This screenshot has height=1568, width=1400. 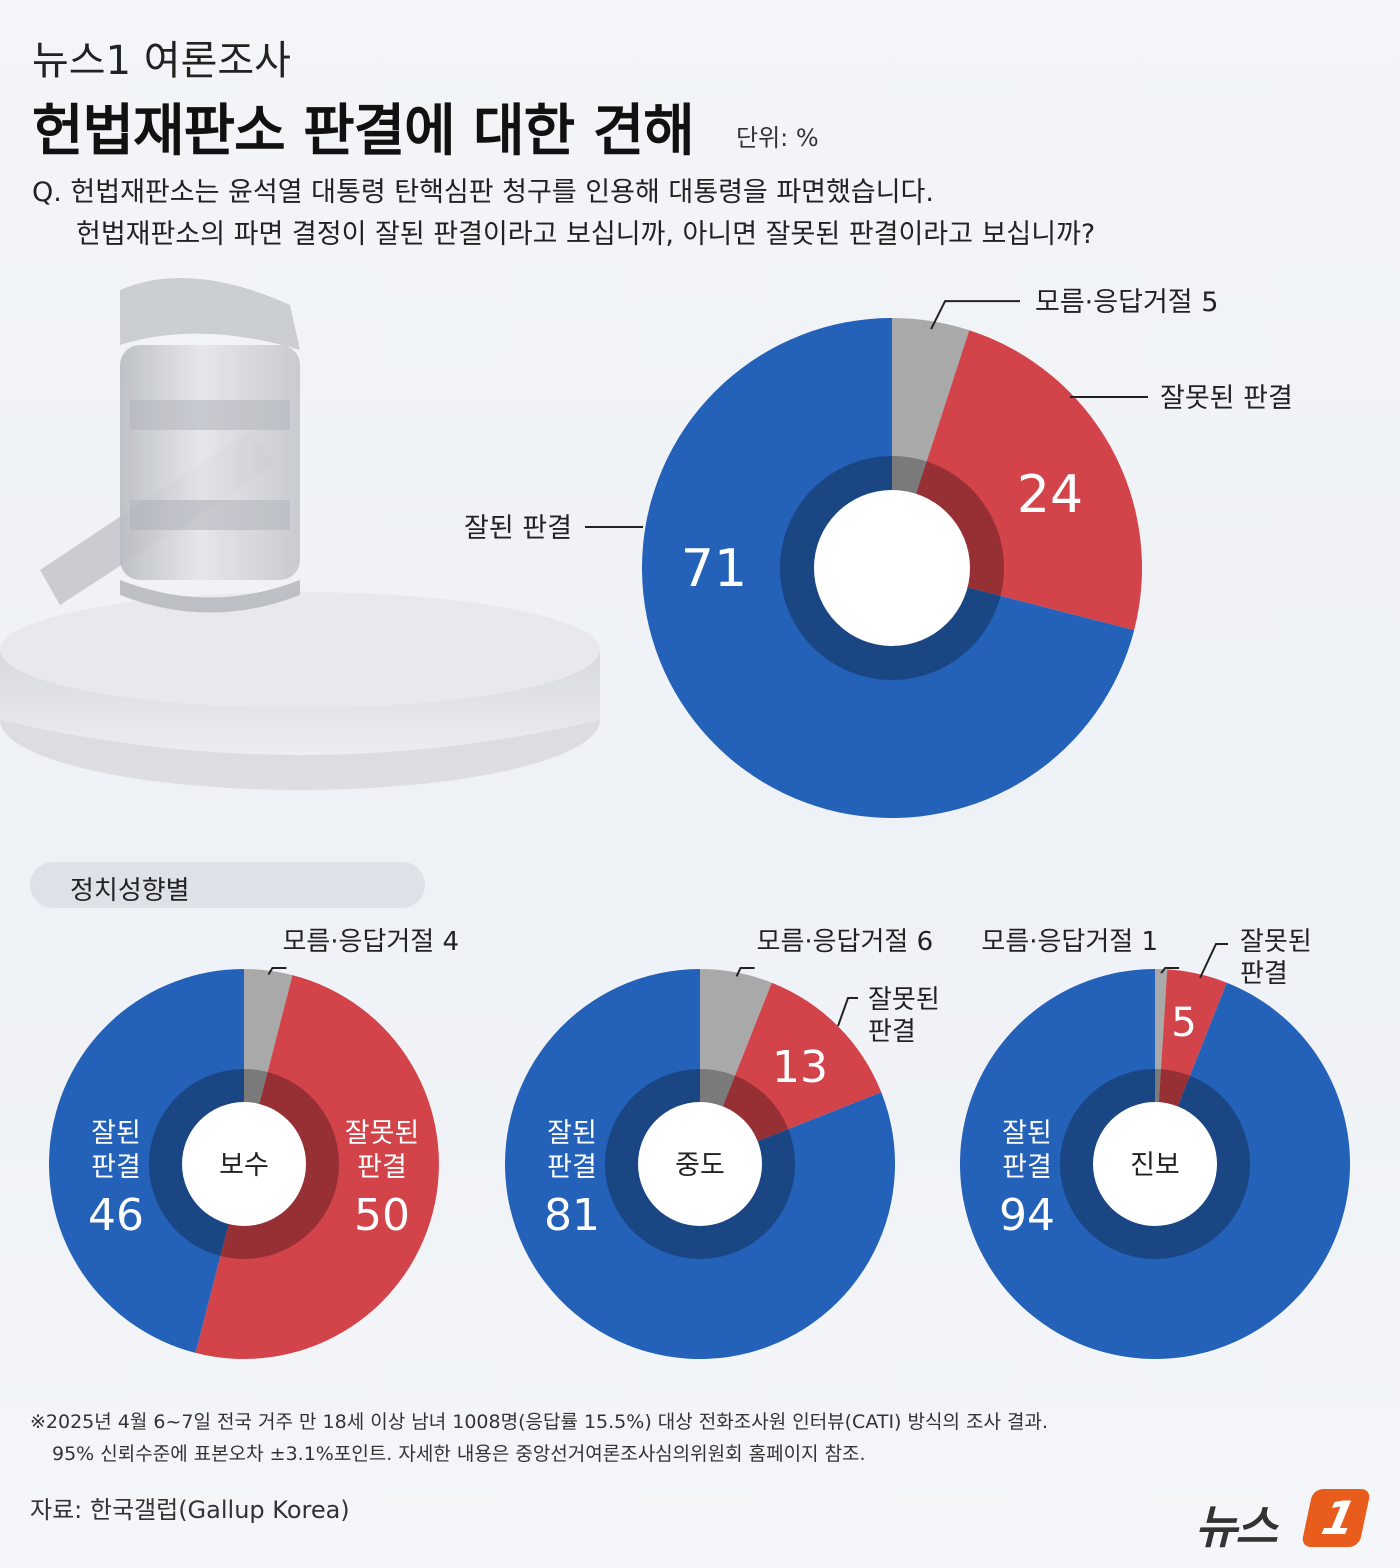 I want to click on logo-badge: 1, so click(x=1336, y=1518).